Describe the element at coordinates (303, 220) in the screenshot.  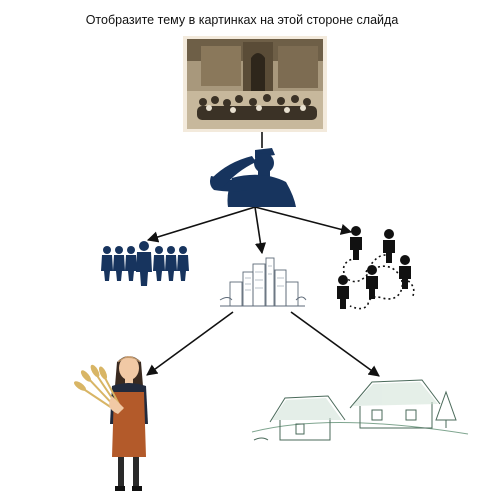
I see `arrow-to-people` at that location.